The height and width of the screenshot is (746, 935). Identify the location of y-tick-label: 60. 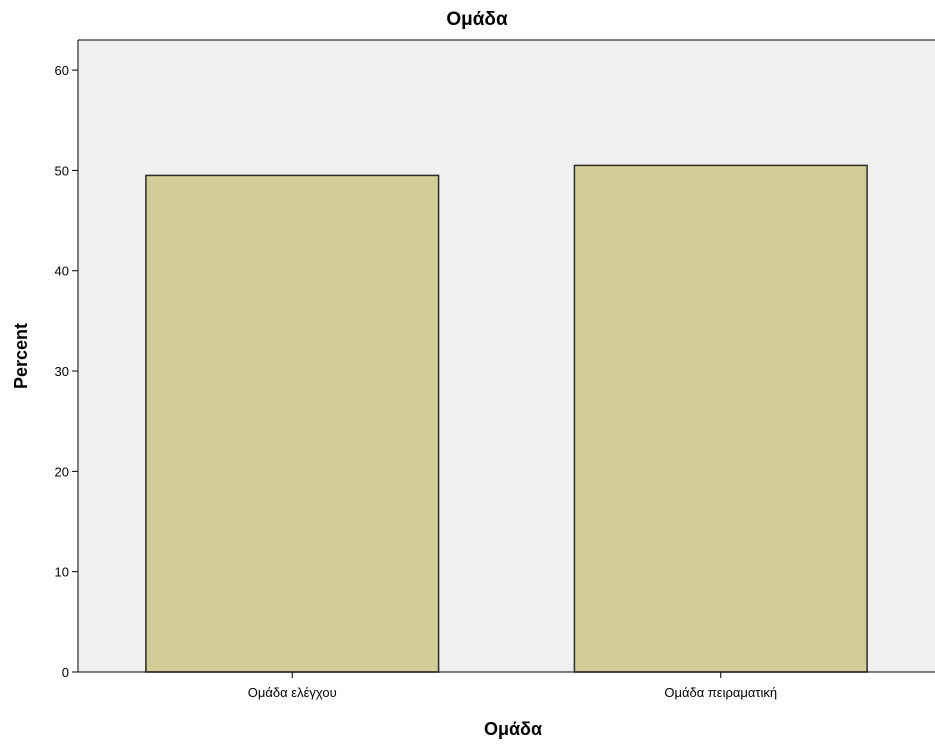
(62, 70).